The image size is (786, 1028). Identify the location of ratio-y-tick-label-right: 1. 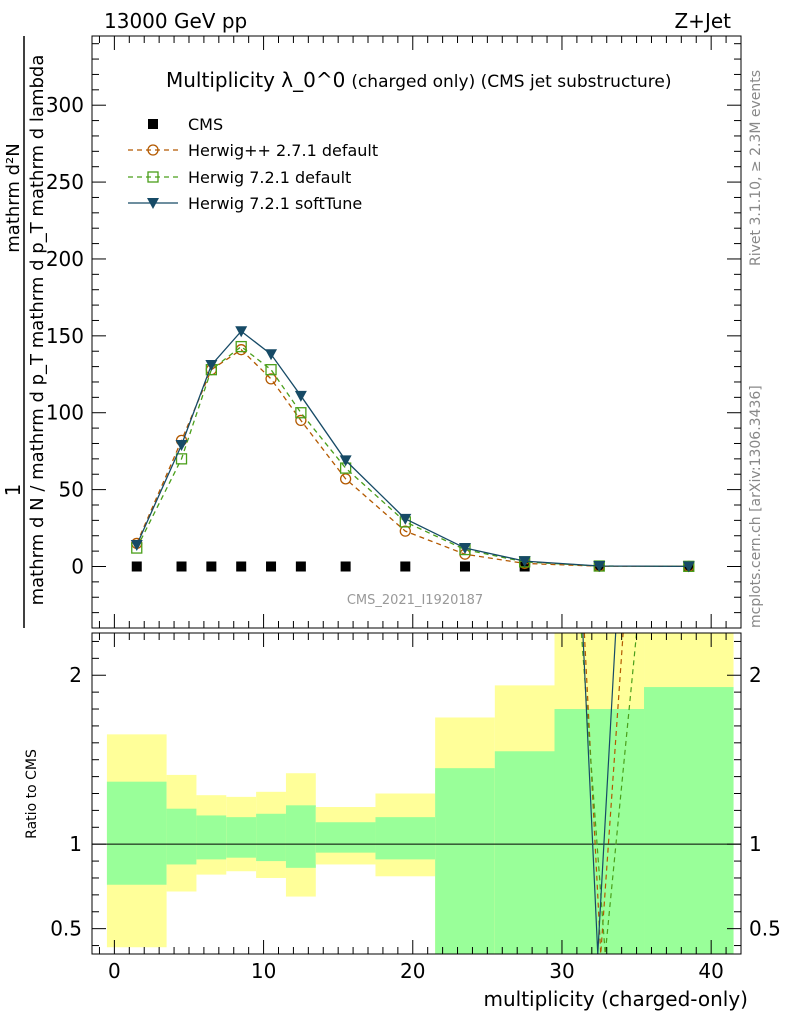
(755, 844).